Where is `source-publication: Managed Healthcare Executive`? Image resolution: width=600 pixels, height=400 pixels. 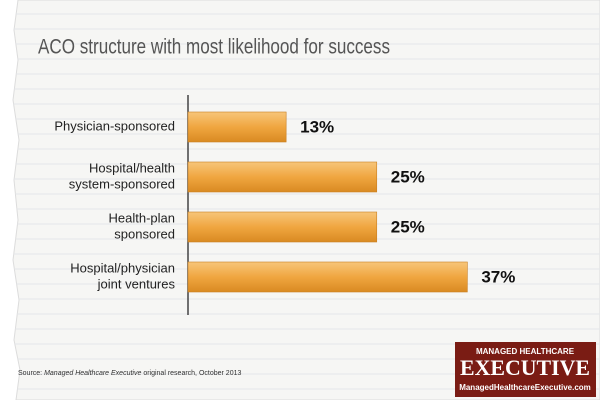 source-publication: Managed Healthcare Executive is located at coordinates (92, 373).